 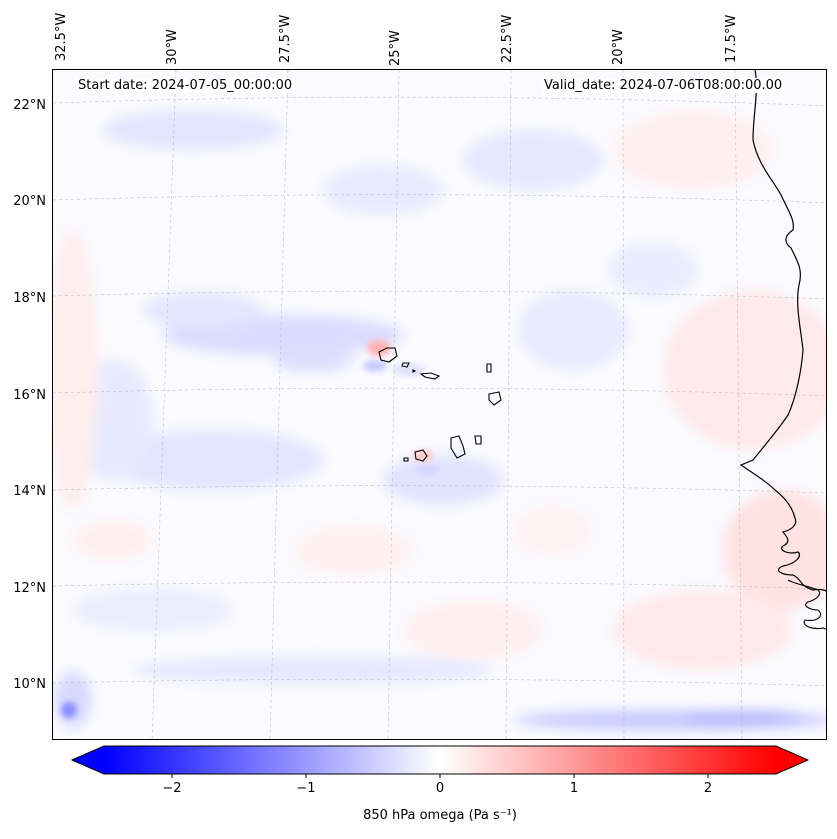 What do you see at coordinates (388, 355) in the screenshot?
I see `island-santo-antao` at bounding box center [388, 355].